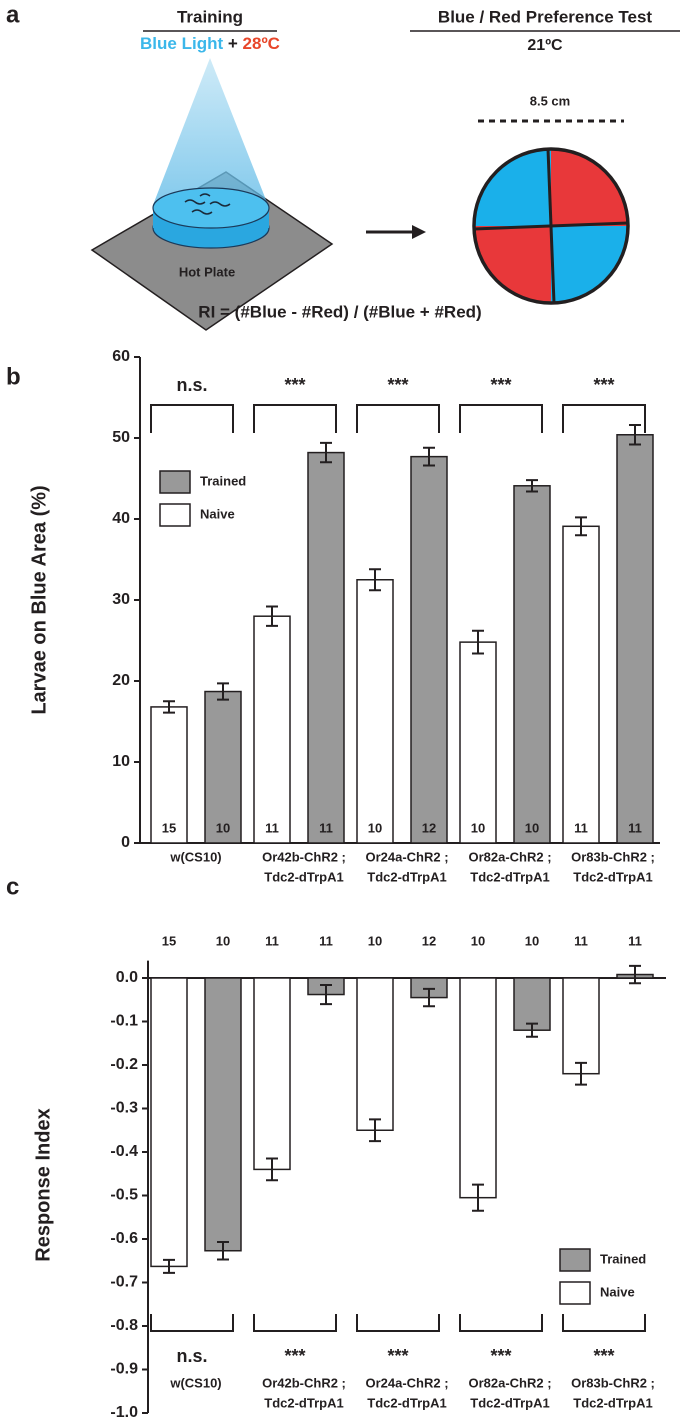  I want to click on quadrant-blue, so click(589, 264).